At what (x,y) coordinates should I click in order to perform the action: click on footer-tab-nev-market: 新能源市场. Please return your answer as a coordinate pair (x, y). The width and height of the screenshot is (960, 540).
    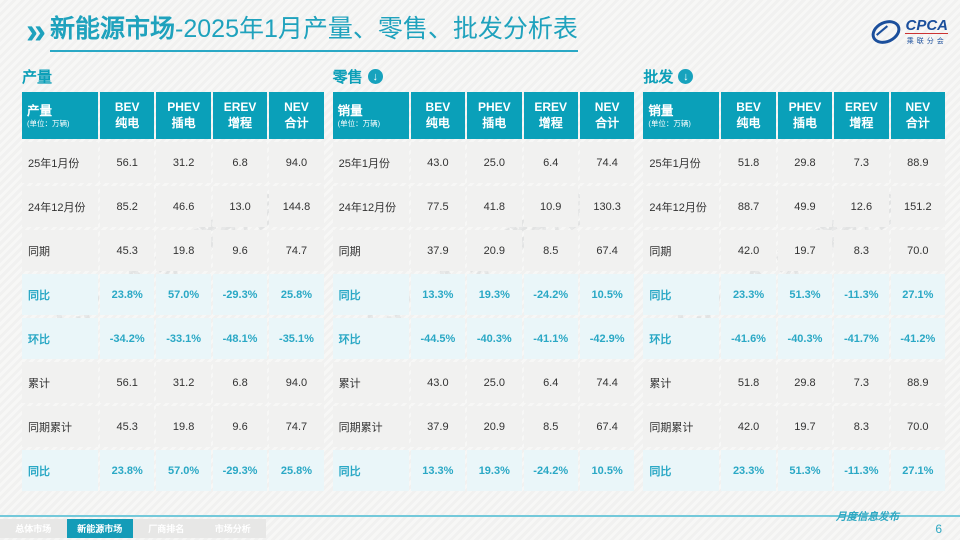
    Looking at the image, I should click on (99, 528).